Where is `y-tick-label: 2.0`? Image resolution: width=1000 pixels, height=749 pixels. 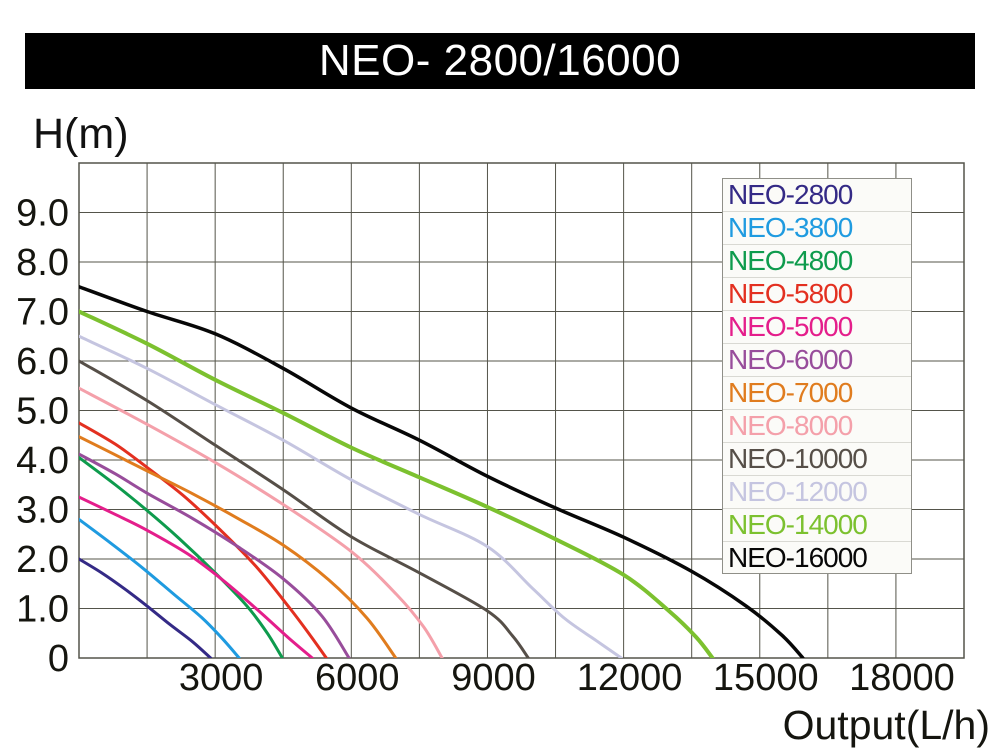
y-tick-label: 2.0 is located at coordinates (42, 560).